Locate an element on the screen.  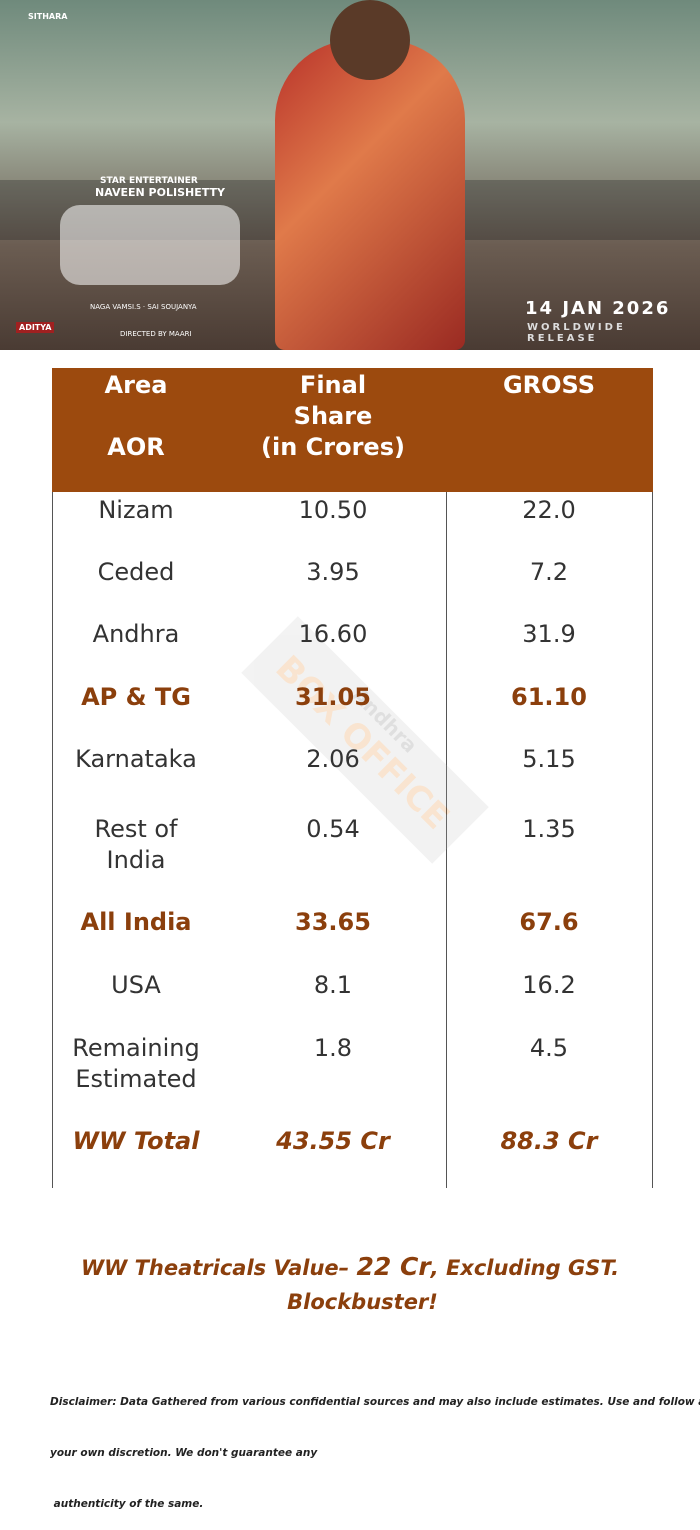
cell-line: Rest of is located at coordinates (136, 829).